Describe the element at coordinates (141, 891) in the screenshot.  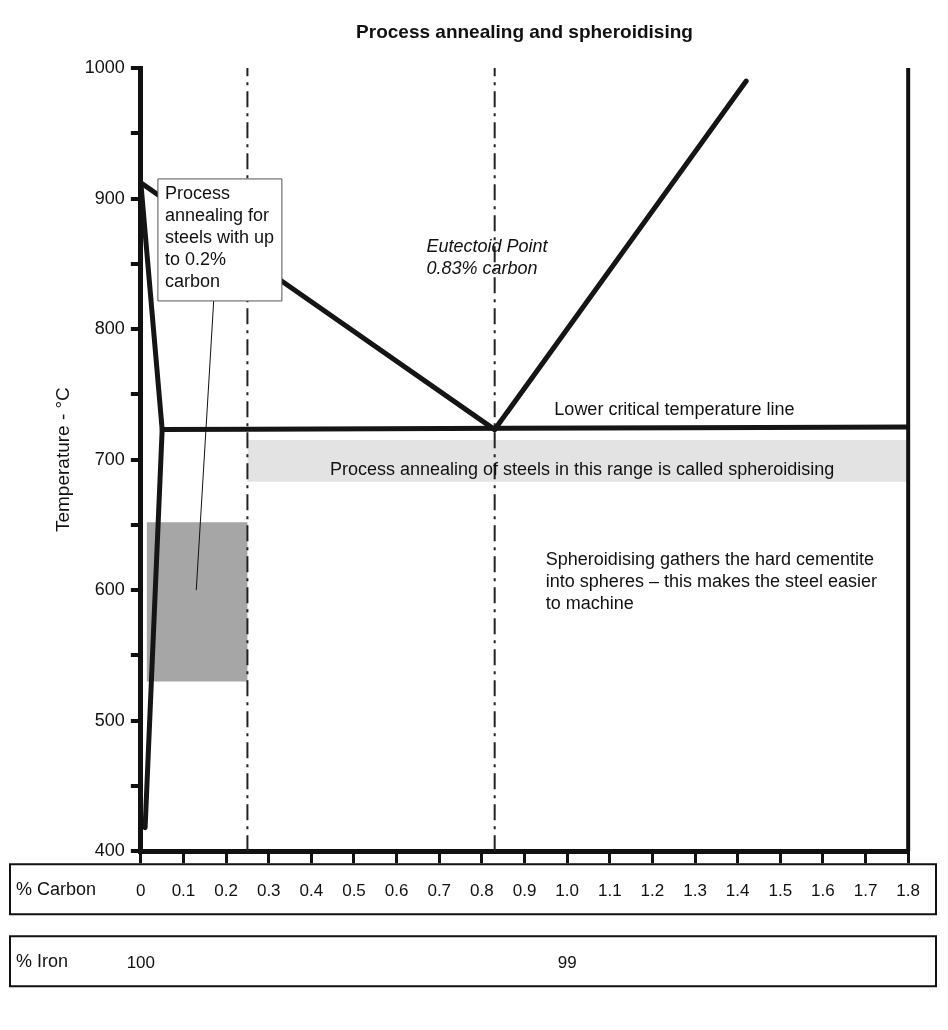
I see `x-tick-label: 0` at that location.